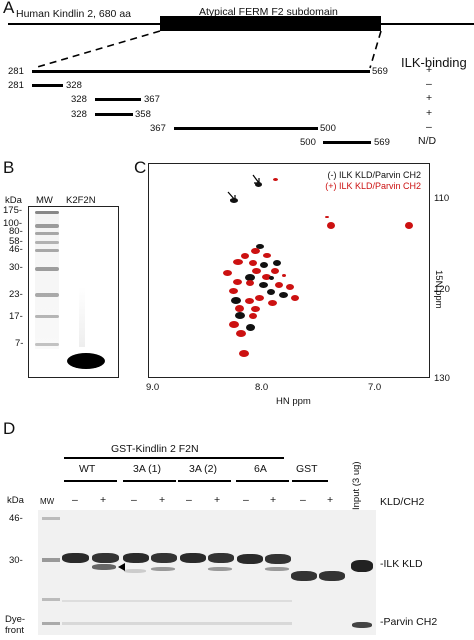 The image size is (474, 640). I want to click on condition-label: KLD/CH2, so click(402, 502).